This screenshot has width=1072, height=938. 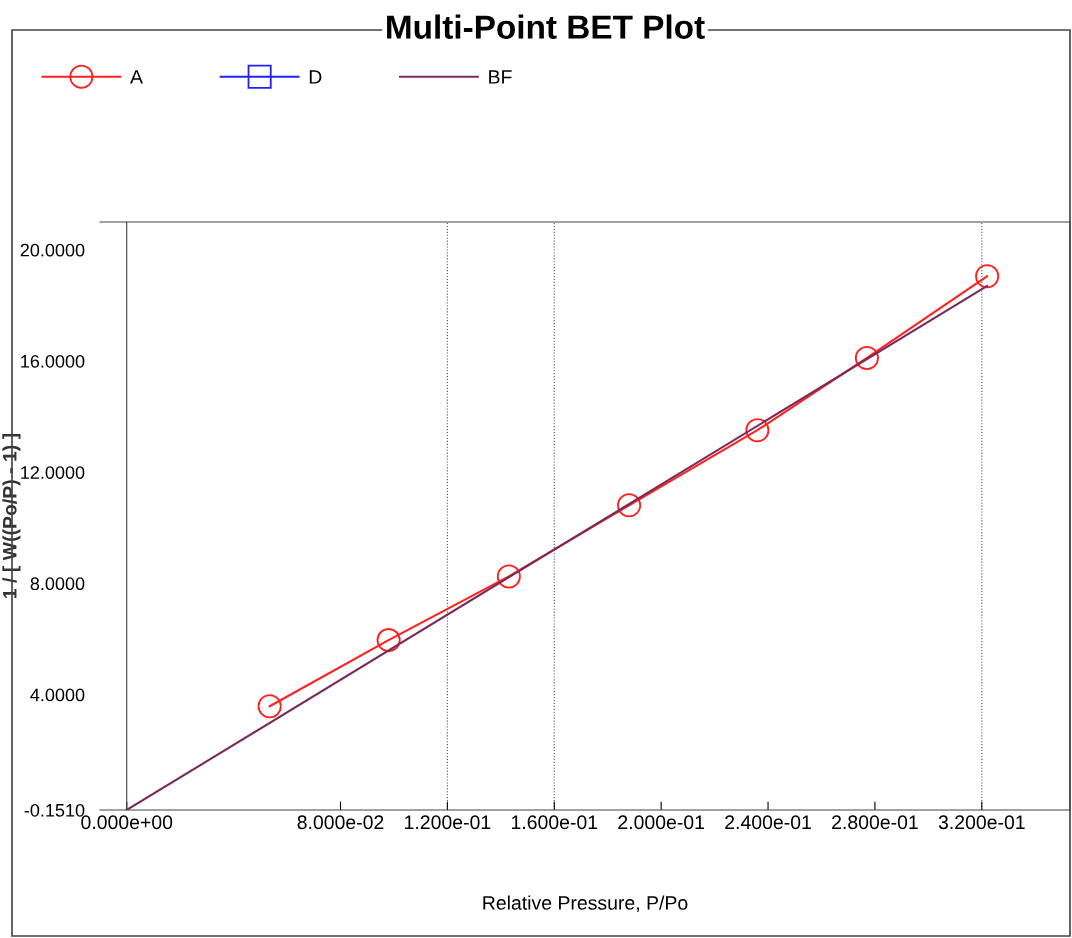 I want to click on x-tick-label: 1.600e-01, so click(x=554, y=822).